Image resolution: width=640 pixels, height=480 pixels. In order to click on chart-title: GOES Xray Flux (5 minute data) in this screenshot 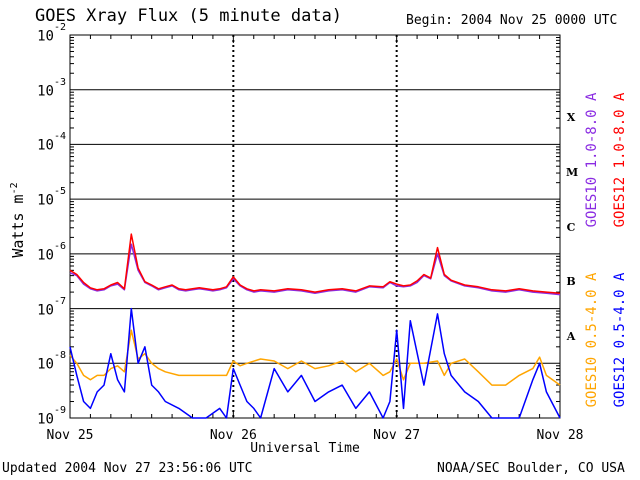, I will do `click(189, 16)`.